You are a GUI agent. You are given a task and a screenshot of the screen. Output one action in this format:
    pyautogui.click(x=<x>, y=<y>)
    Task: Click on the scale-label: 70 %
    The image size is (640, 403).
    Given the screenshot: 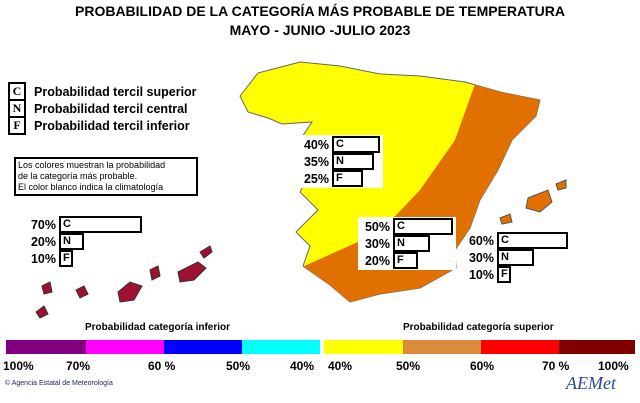 What is the action you would take?
    pyautogui.click(x=556, y=366)
    